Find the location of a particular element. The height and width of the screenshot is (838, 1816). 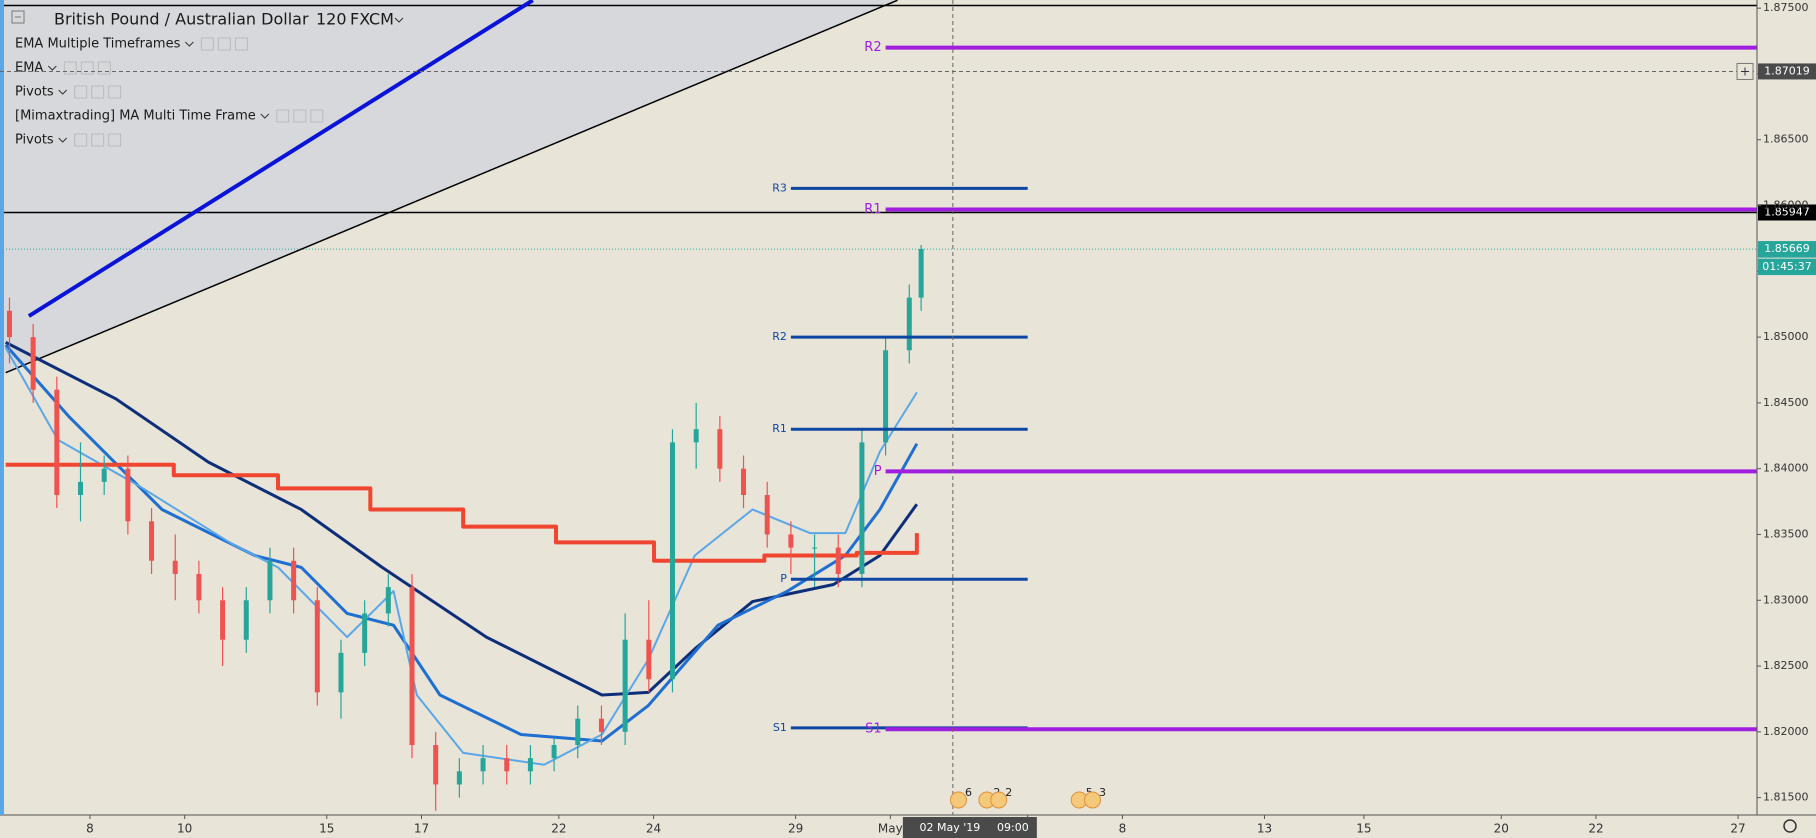

event-count: 2 is located at coordinates (1008, 792).